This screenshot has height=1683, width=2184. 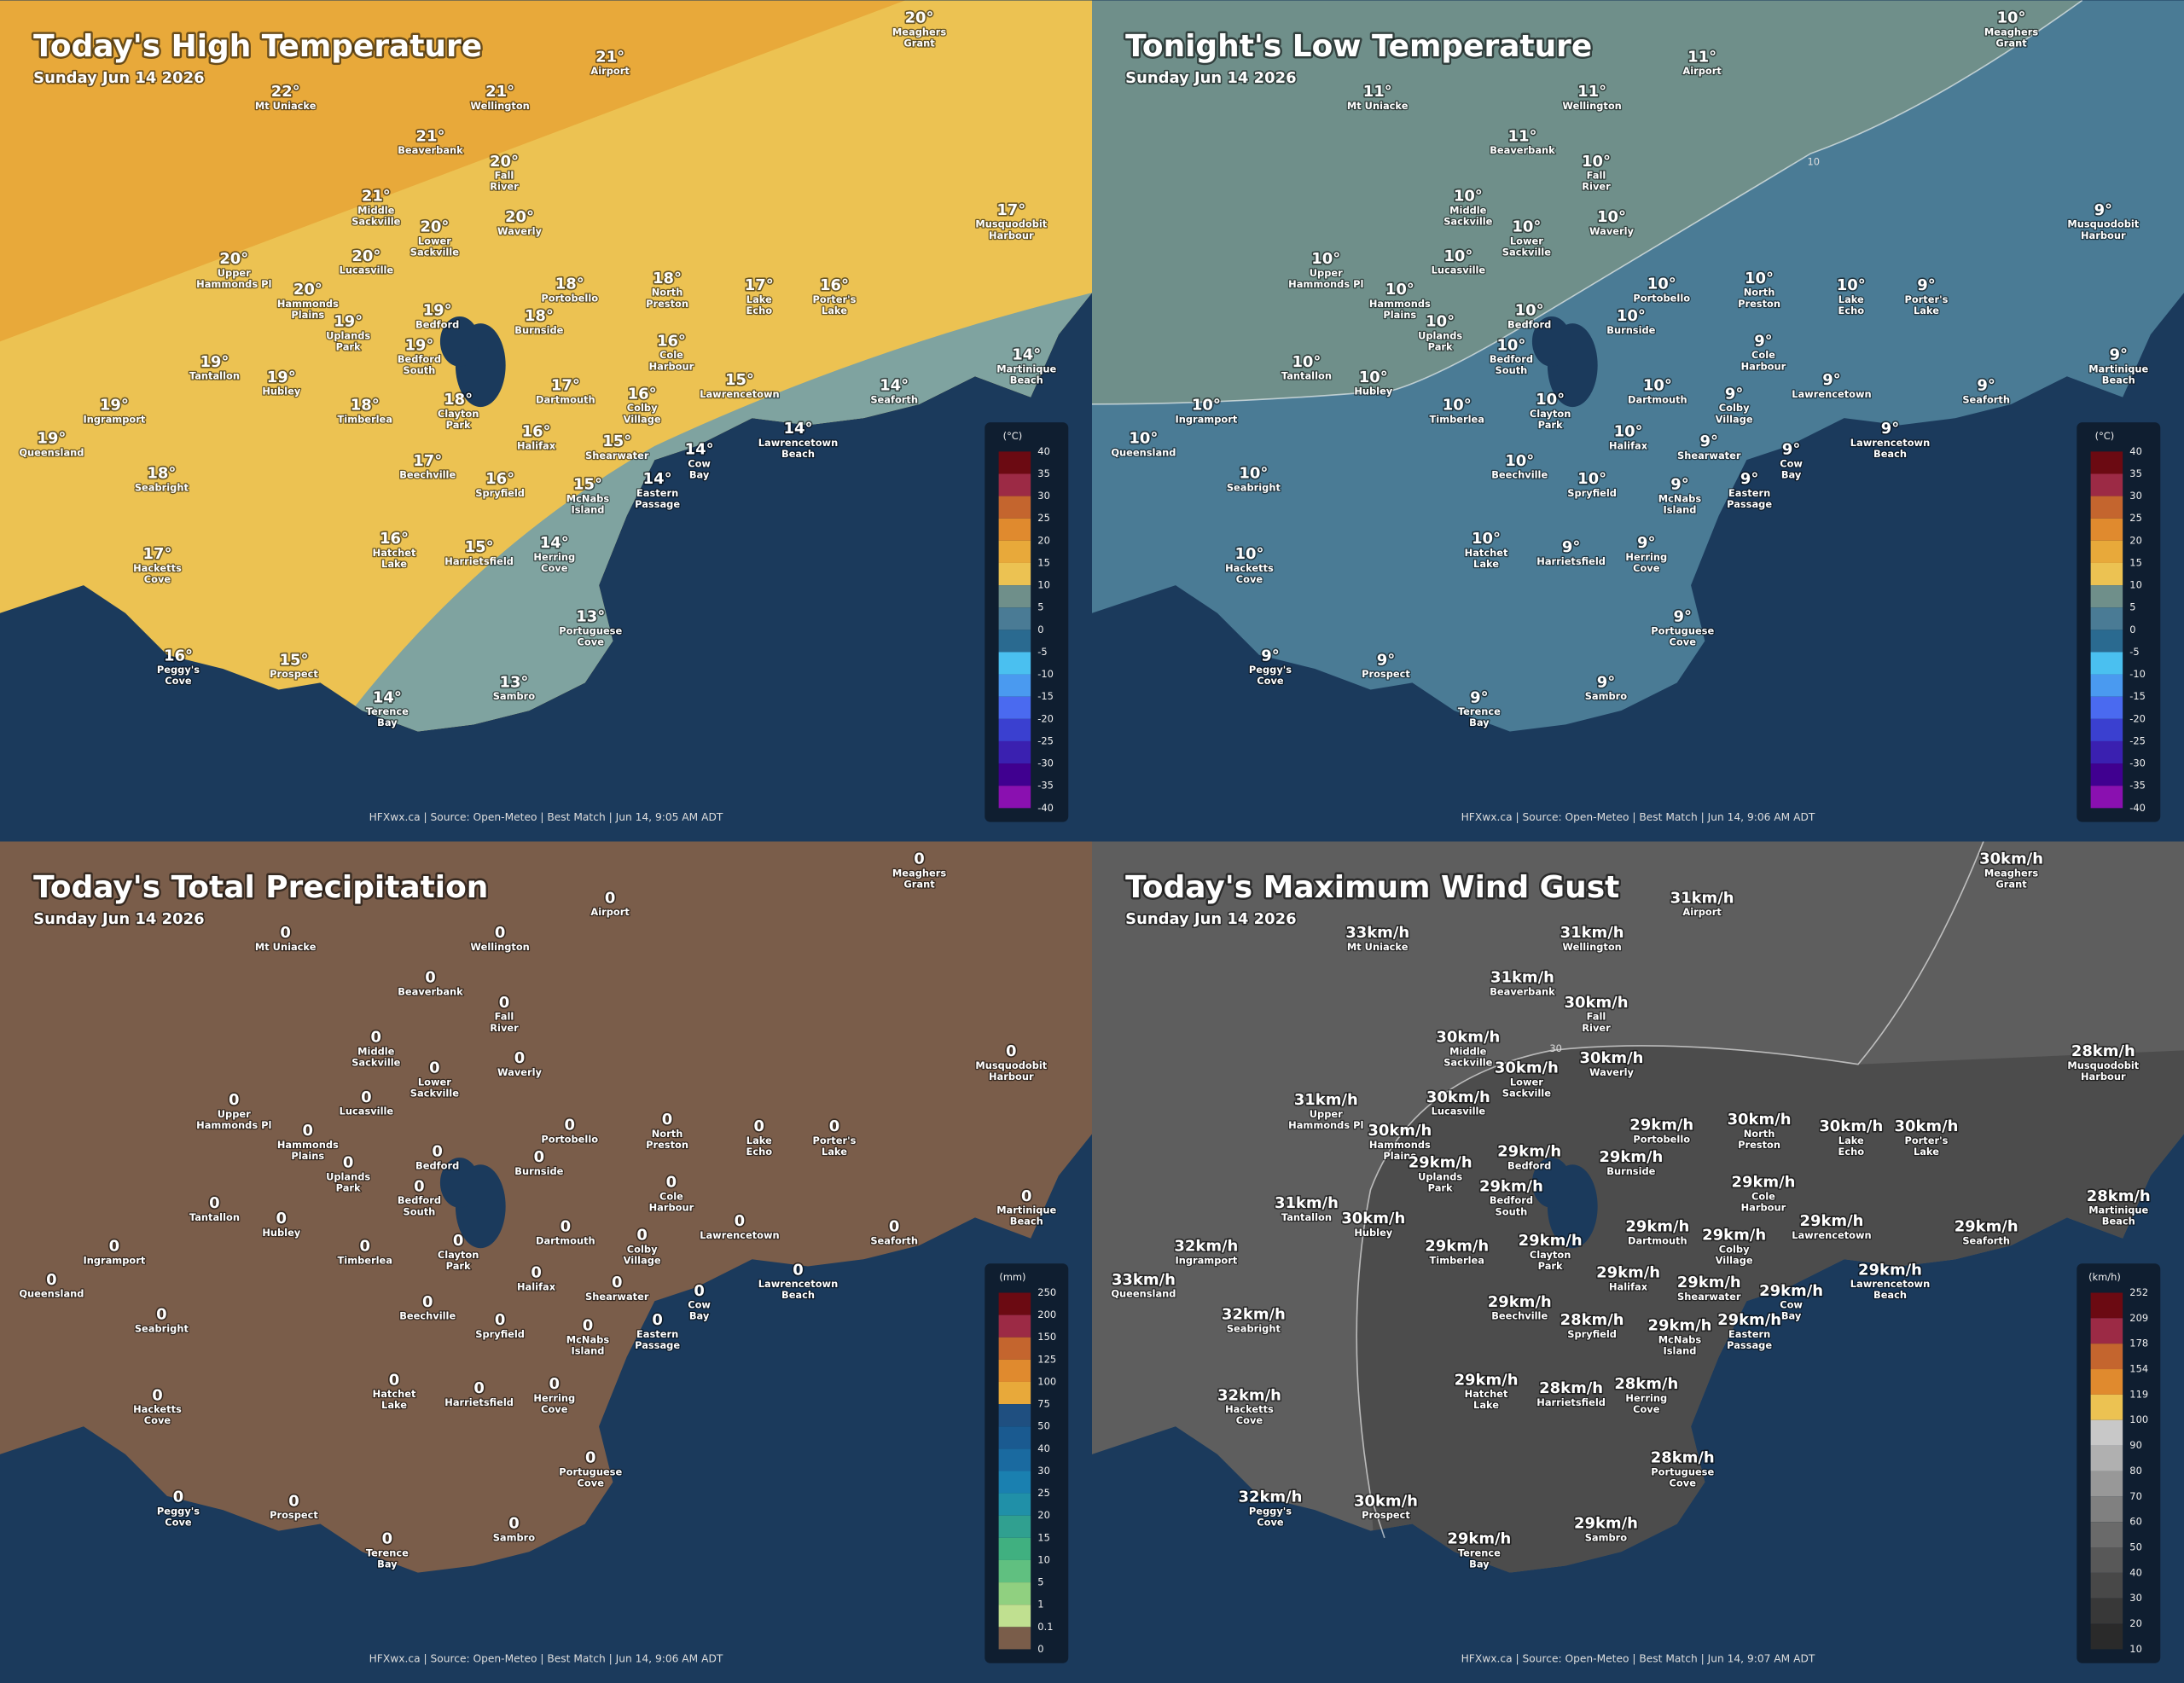 What do you see at coordinates (388, 1552) in the screenshot?
I see `location-name: Terence` at bounding box center [388, 1552].